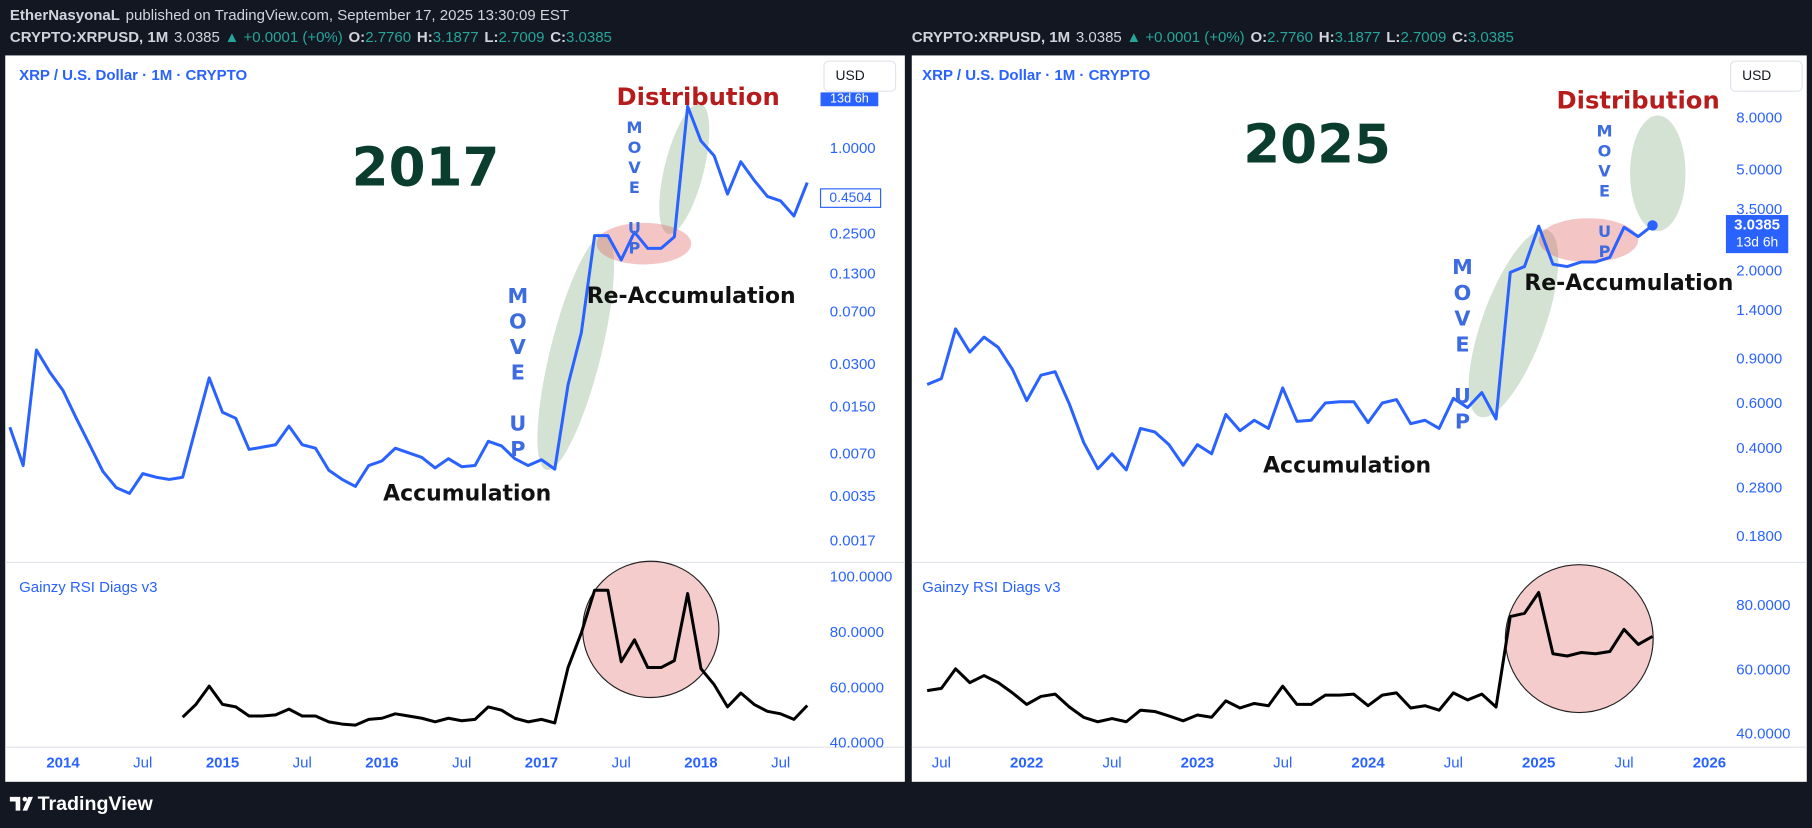  I want to click on series-legend: Gainzy RSI Diags v3, so click(88, 587).